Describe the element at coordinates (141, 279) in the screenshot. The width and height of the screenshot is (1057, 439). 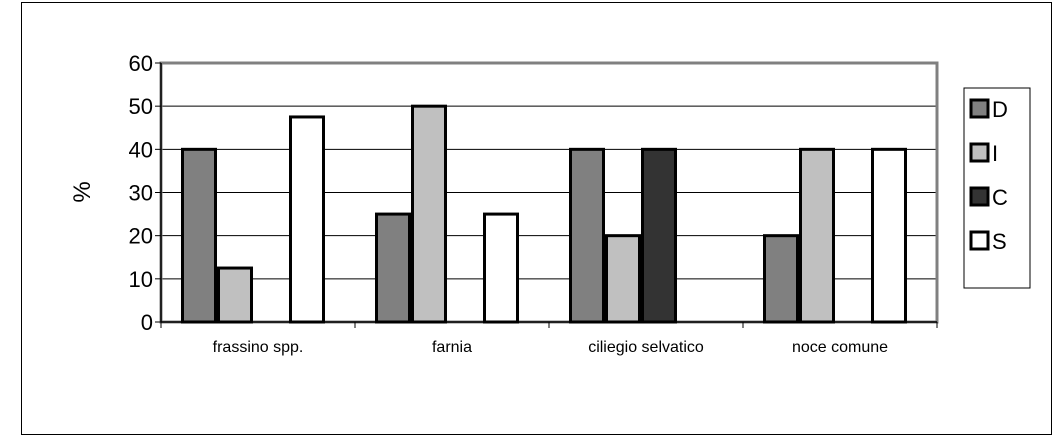
I see `y-tick-label: 10` at that location.